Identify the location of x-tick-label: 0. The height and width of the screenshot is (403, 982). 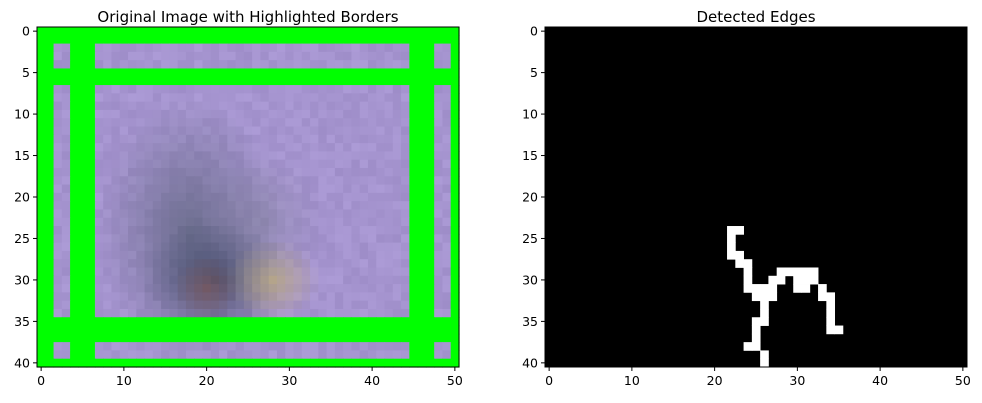
(41, 380).